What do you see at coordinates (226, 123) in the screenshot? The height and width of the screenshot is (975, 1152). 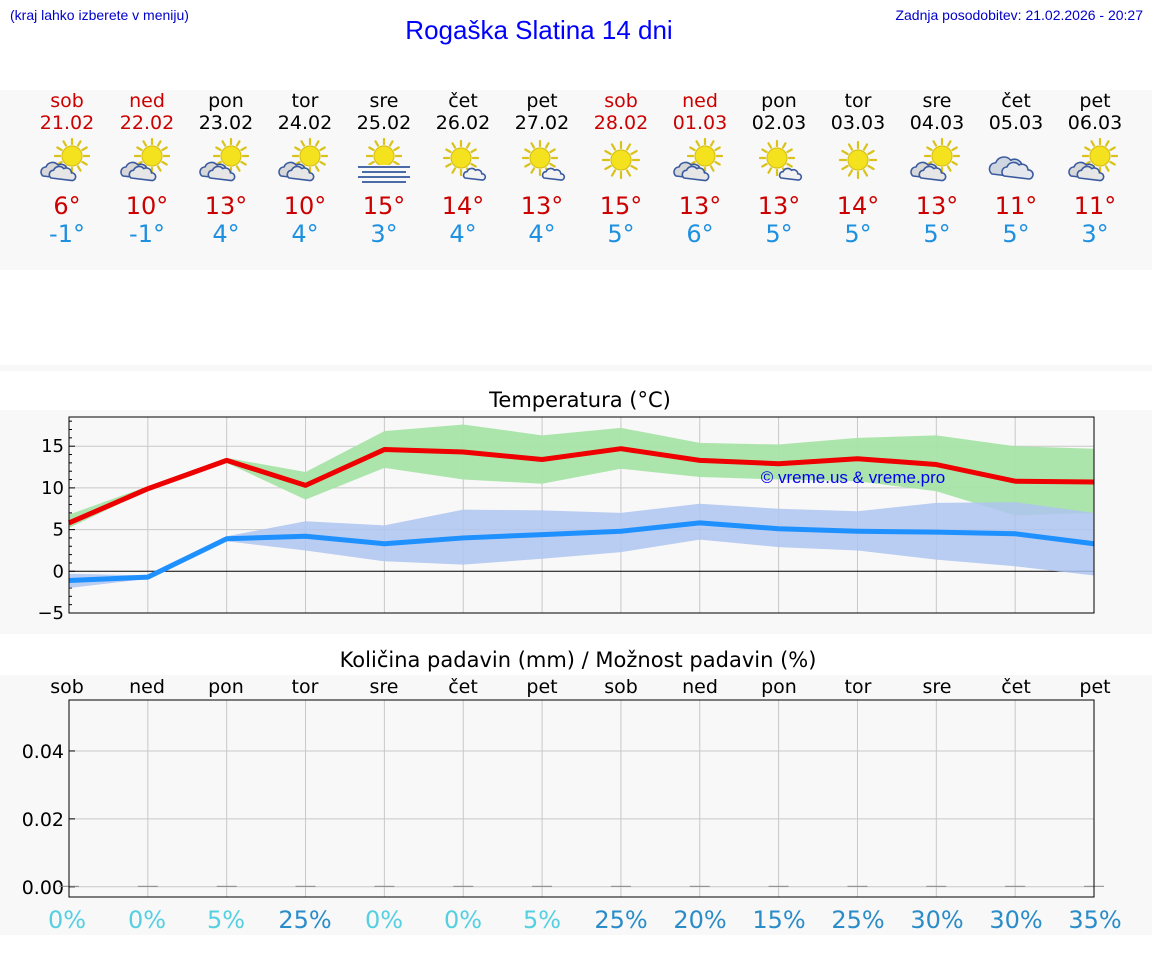 I see `day-date: 23.02` at bounding box center [226, 123].